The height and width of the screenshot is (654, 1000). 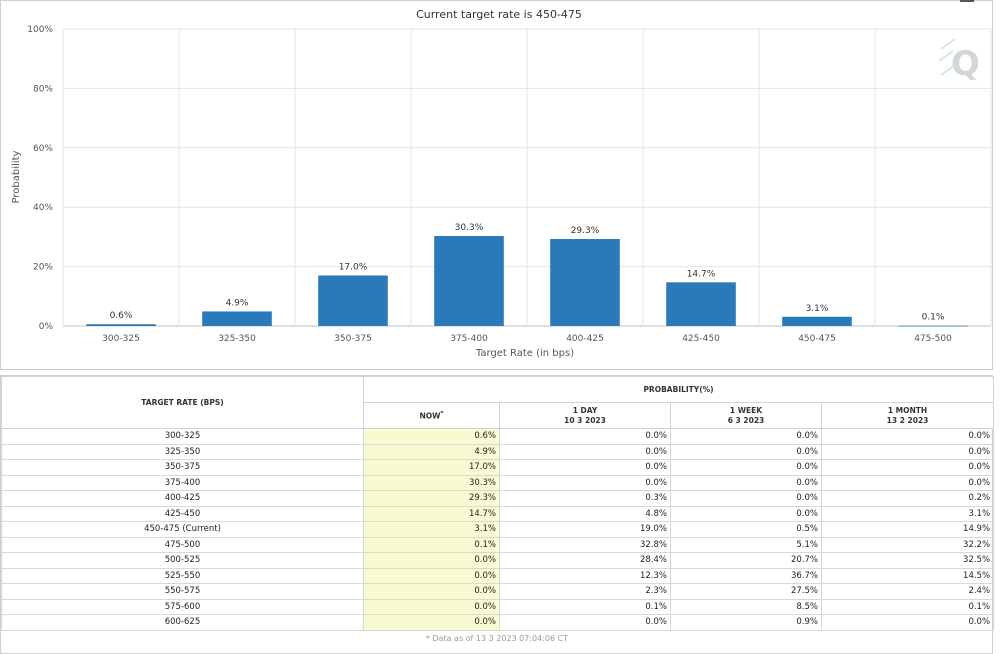 I want to click on x-tick-label: 300-325, so click(x=121, y=339).